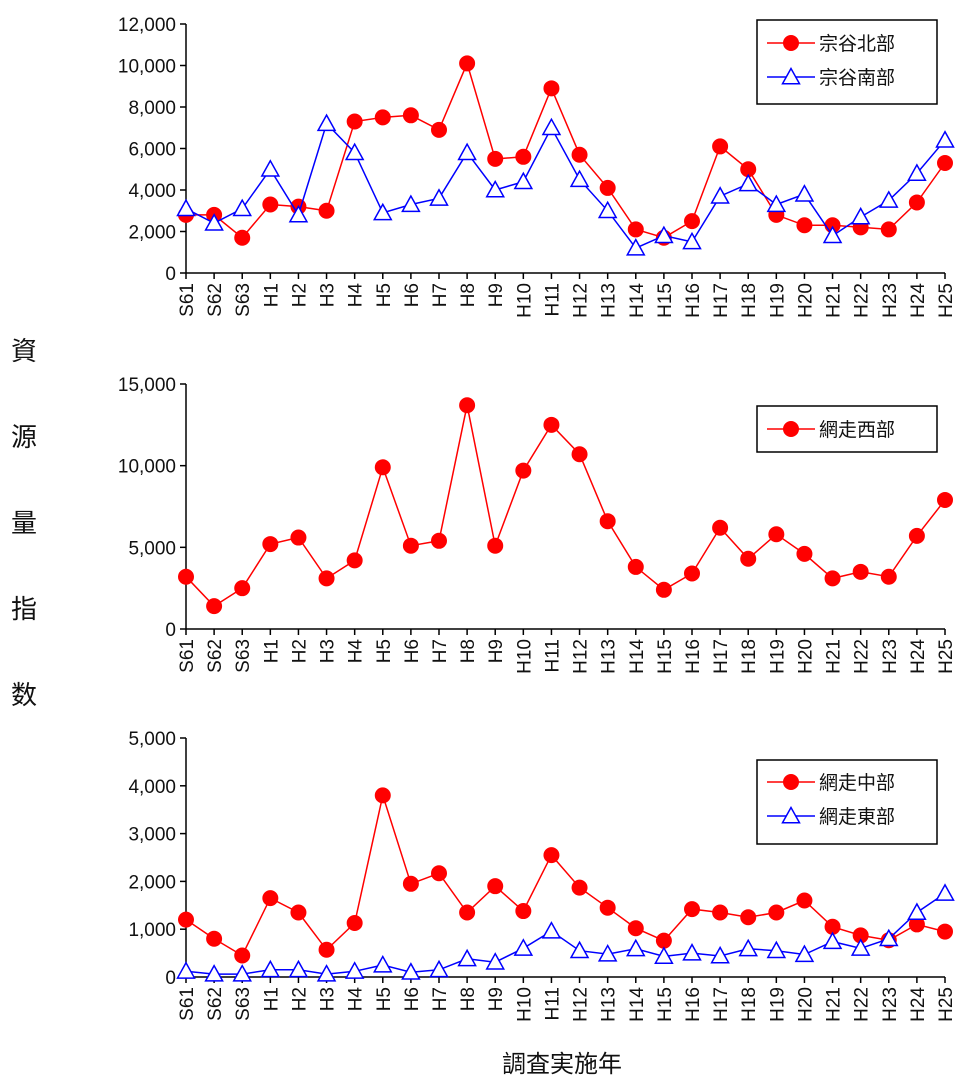  I want to click on x-tick-label: H3, so click(328, 651).